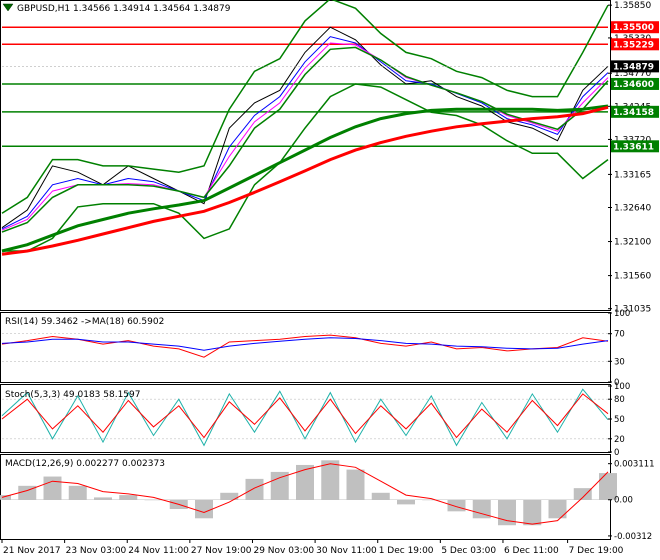  Describe the element at coordinates (632, 175) in the screenshot. I see `price-axis-tick-label: 1.33165` at that location.